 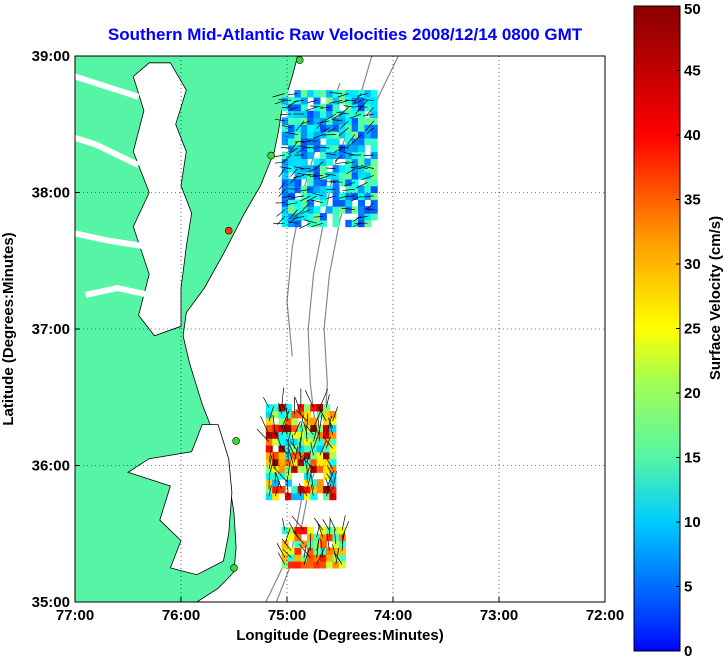 I want to click on colorbar-tick-label: 15, so click(x=692, y=458).